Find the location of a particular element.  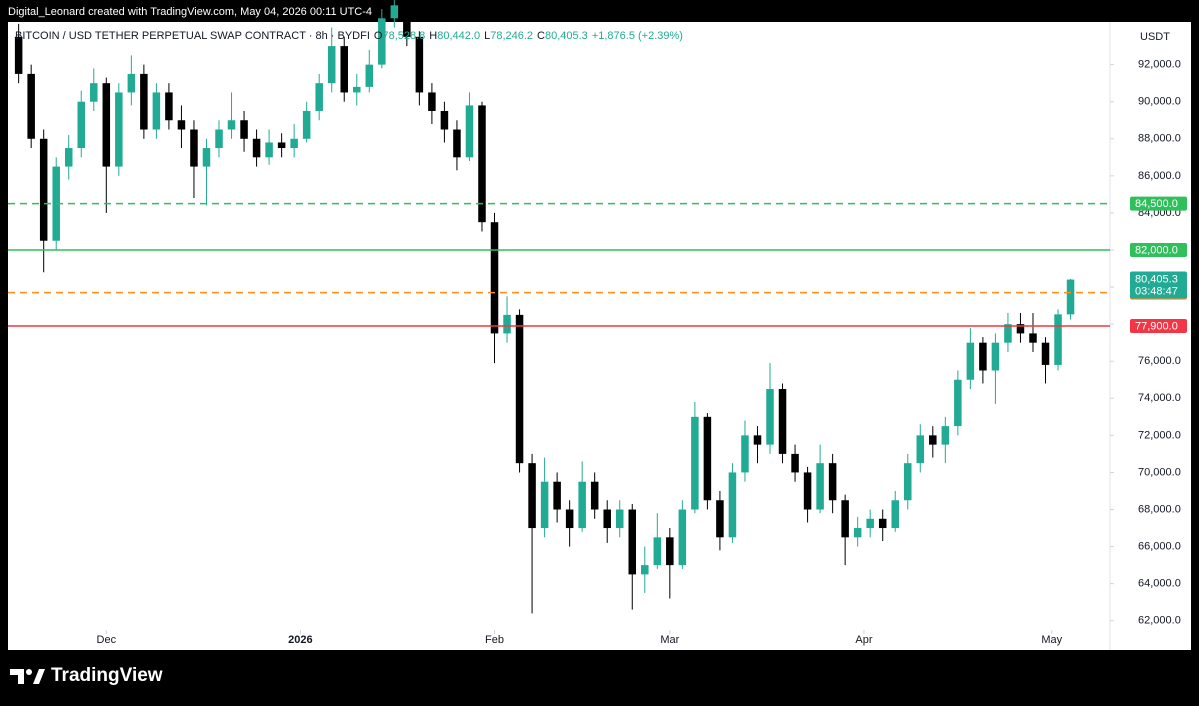

last-price-tag is located at coordinates (1158, 285).